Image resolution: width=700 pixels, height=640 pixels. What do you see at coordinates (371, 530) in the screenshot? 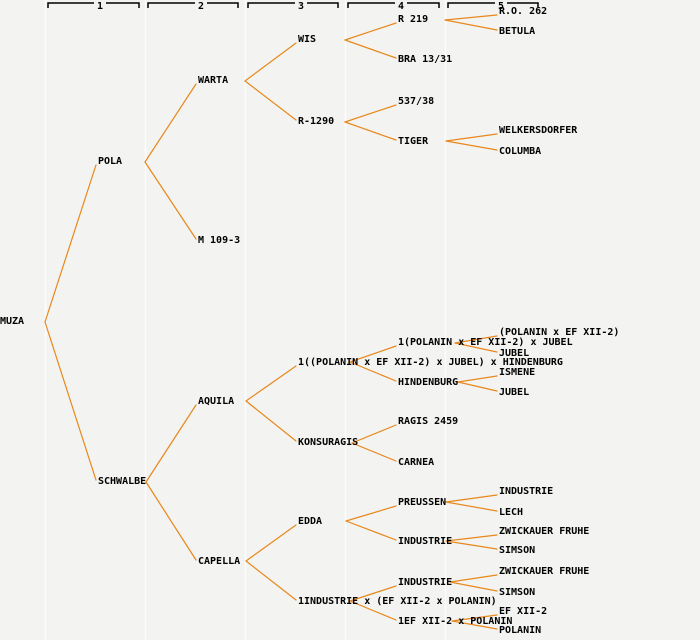
I see `pedigree-edge-edda-industrie1` at bounding box center [371, 530].